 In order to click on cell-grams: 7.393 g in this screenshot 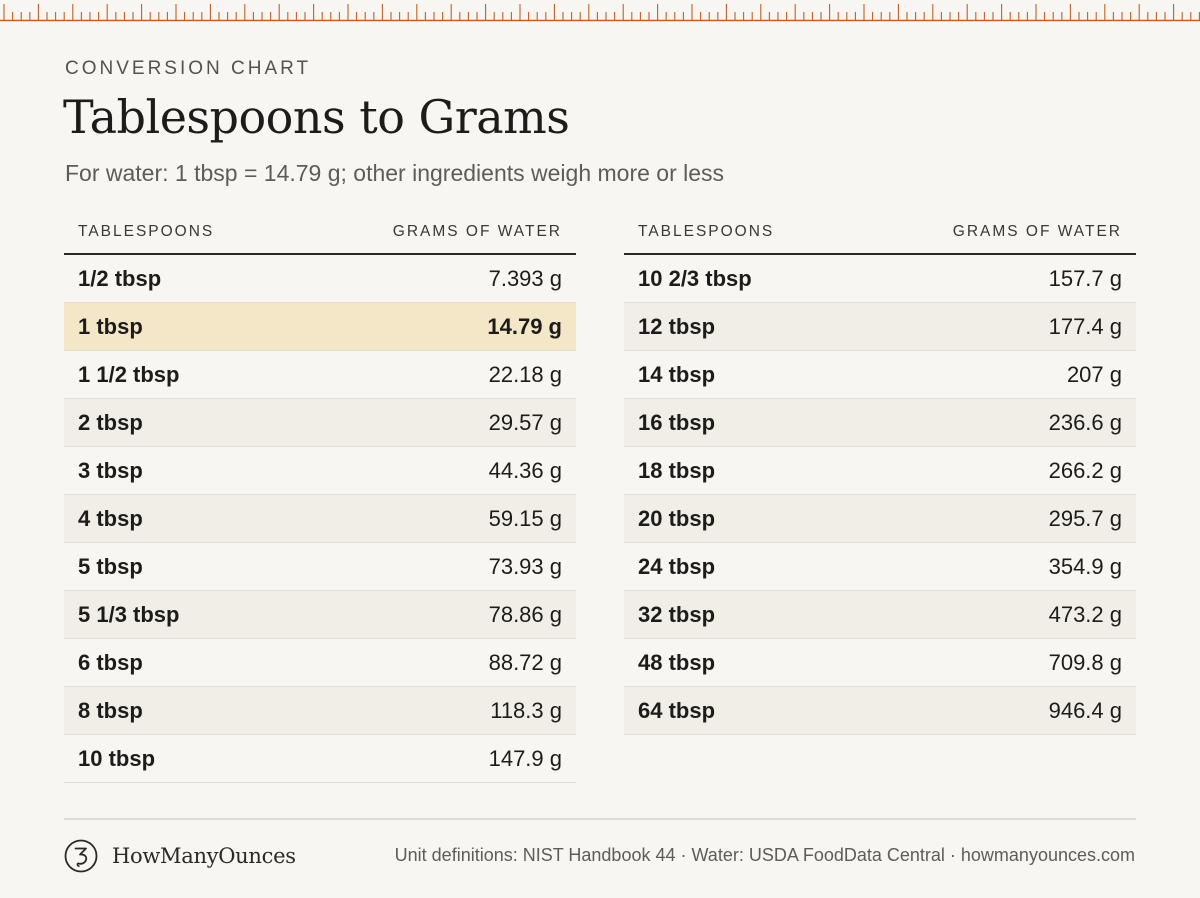, I will do `click(448, 278)`.